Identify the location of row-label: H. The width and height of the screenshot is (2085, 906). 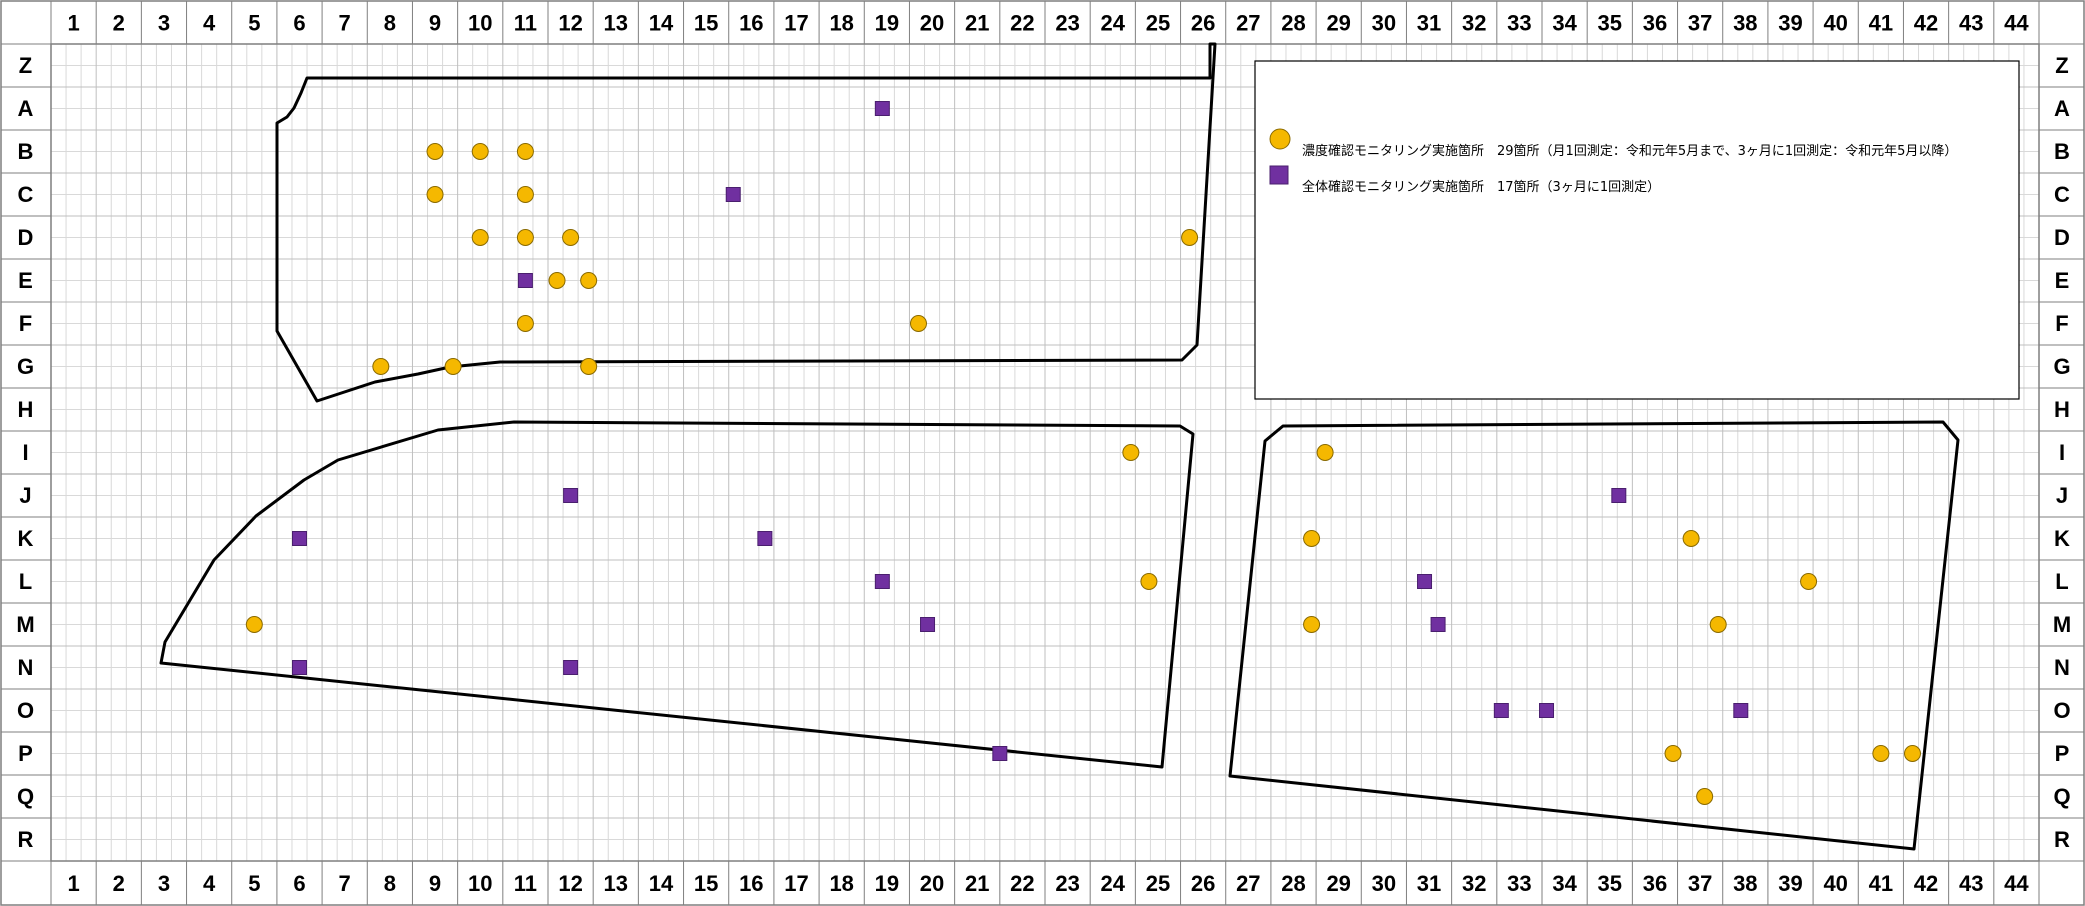
(26, 409).